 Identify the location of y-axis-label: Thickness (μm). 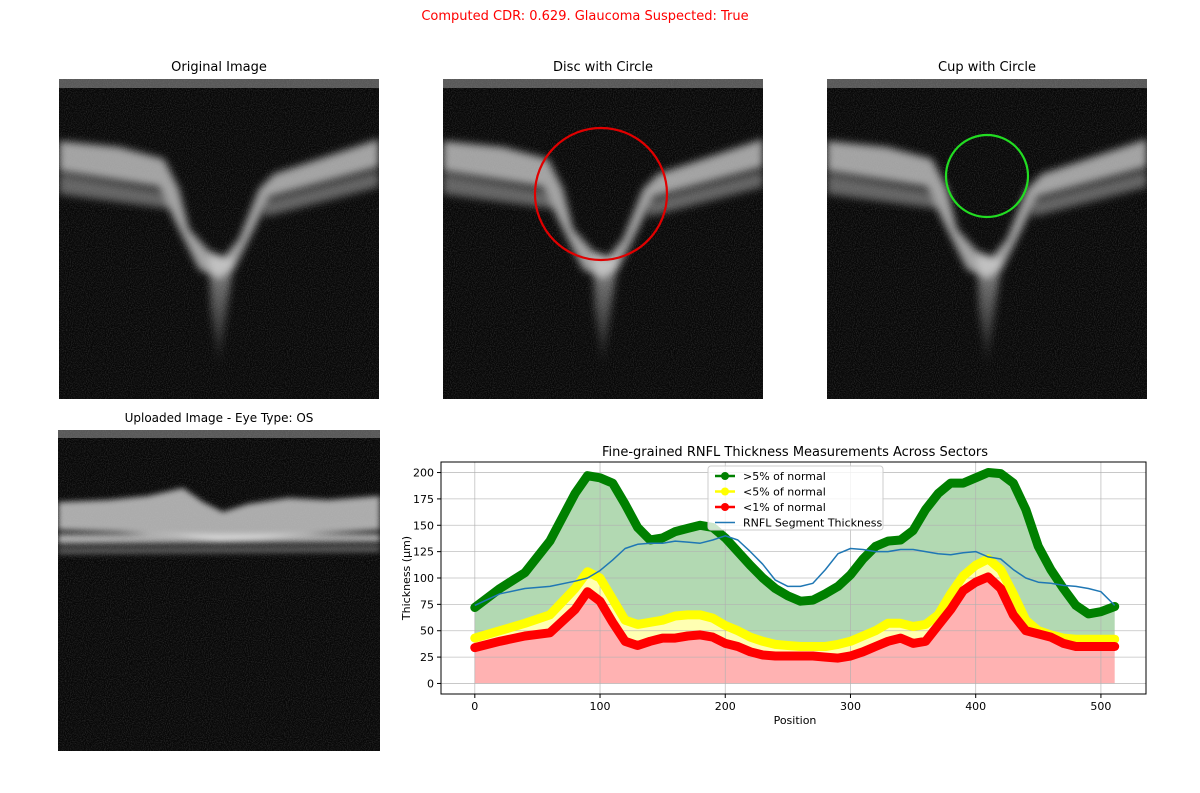
(406, 578).